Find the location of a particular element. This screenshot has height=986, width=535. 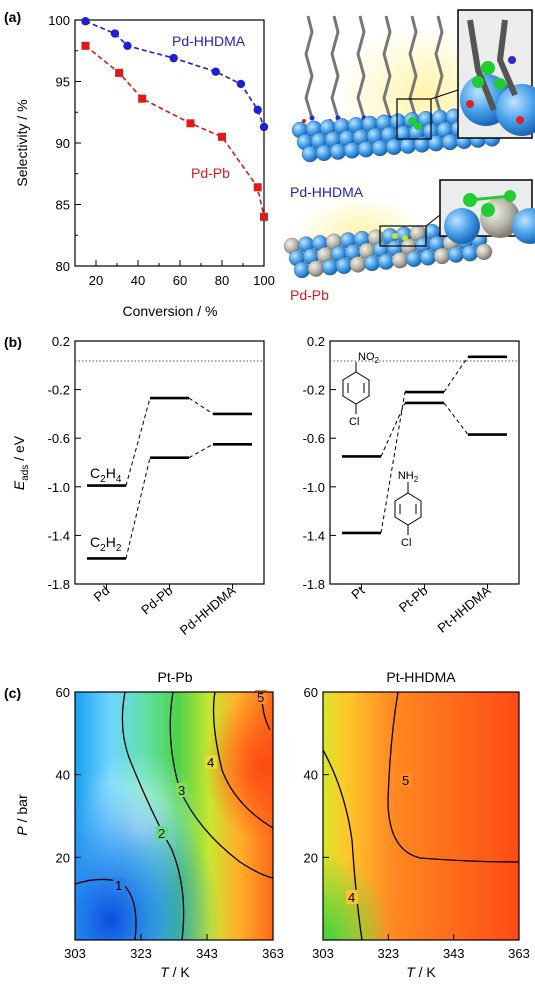

panel-label-b: (b) is located at coordinates (13, 342).